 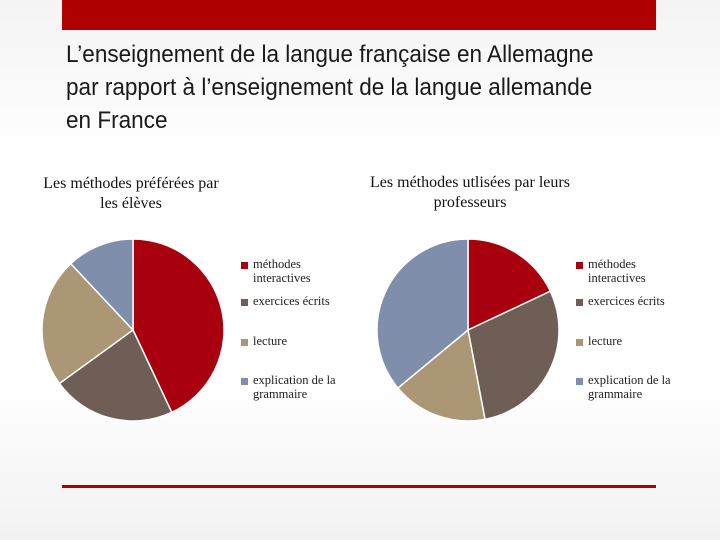 I want to click on pie-slice-students-reading, so click(x=88, y=323).